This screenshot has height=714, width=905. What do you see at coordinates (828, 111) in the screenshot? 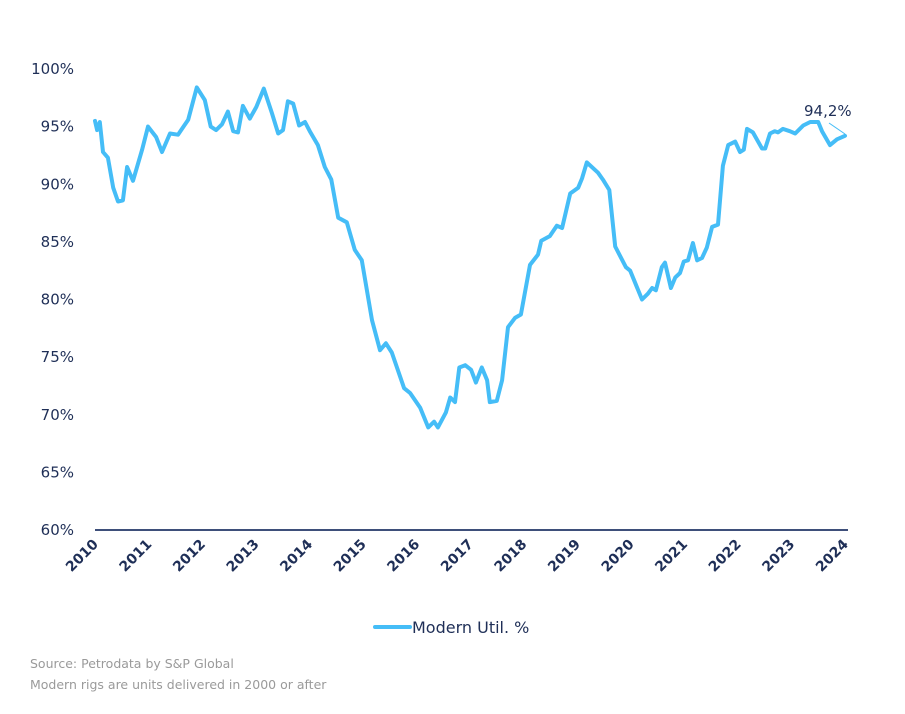
I see `last-value-annotation: 94,2%` at bounding box center [828, 111].